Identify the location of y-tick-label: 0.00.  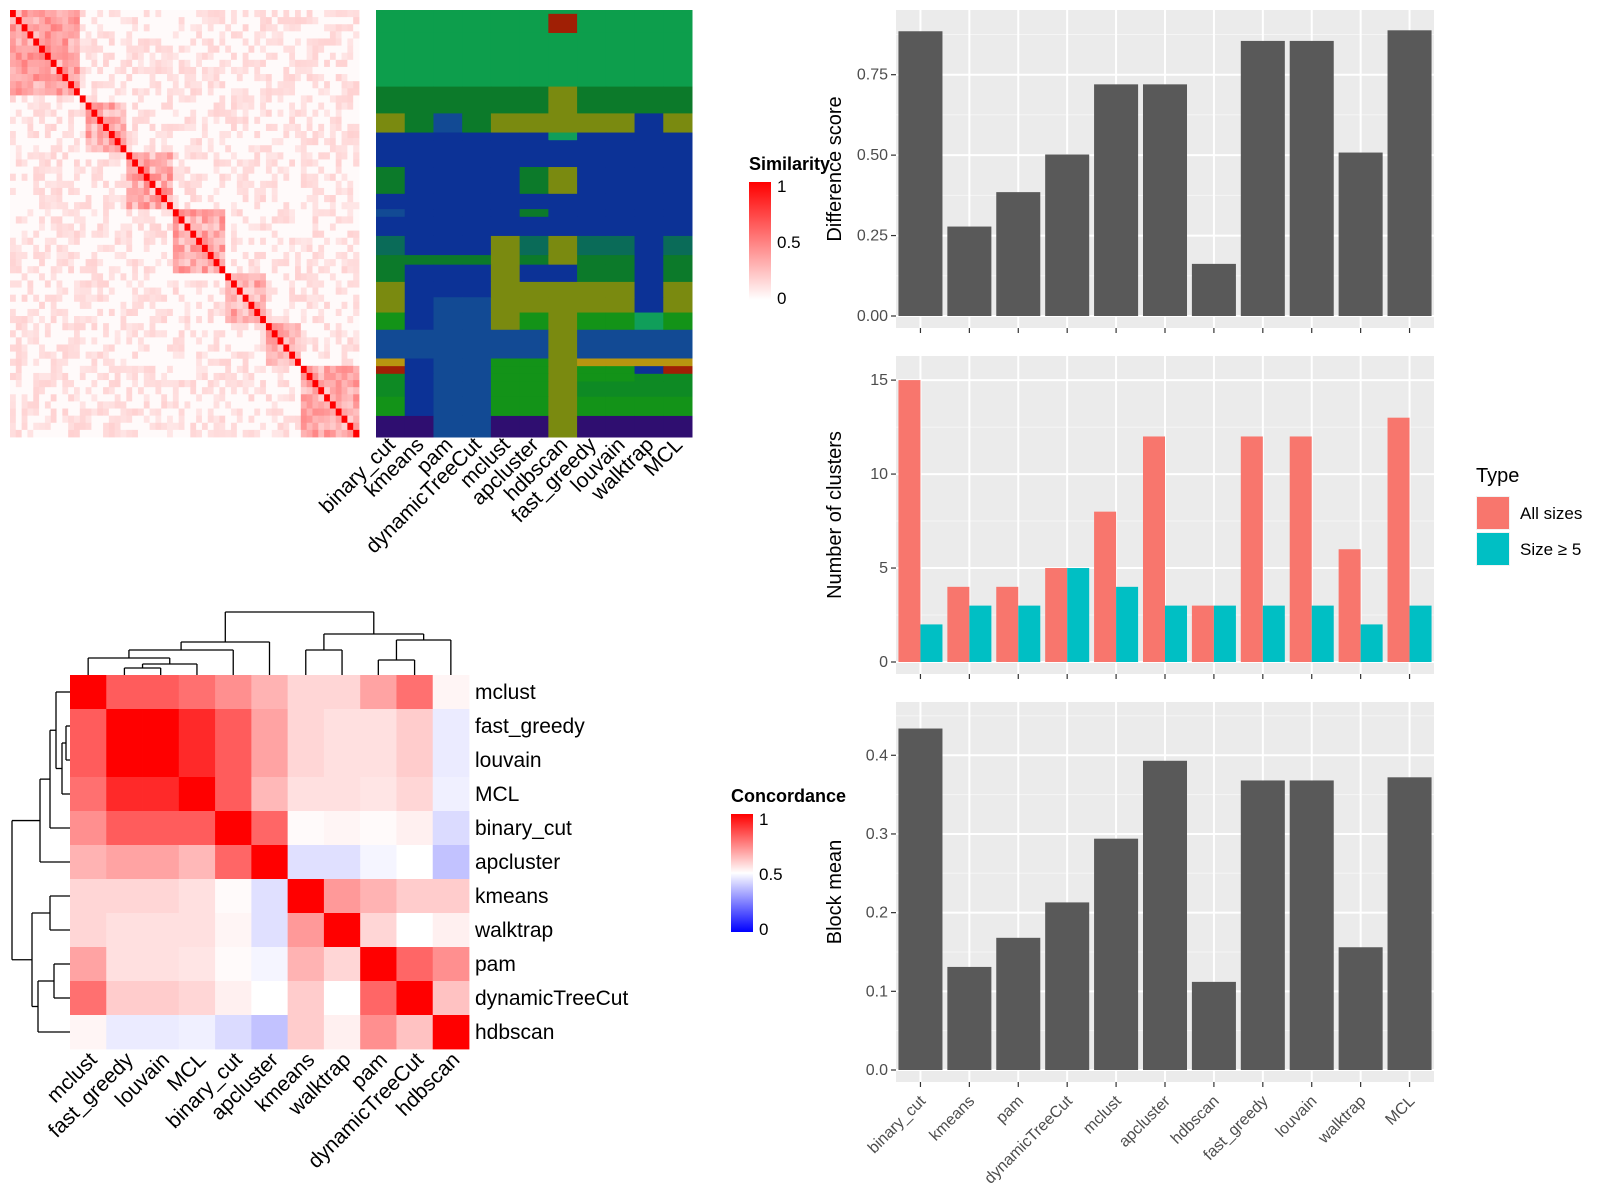
(872, 316).